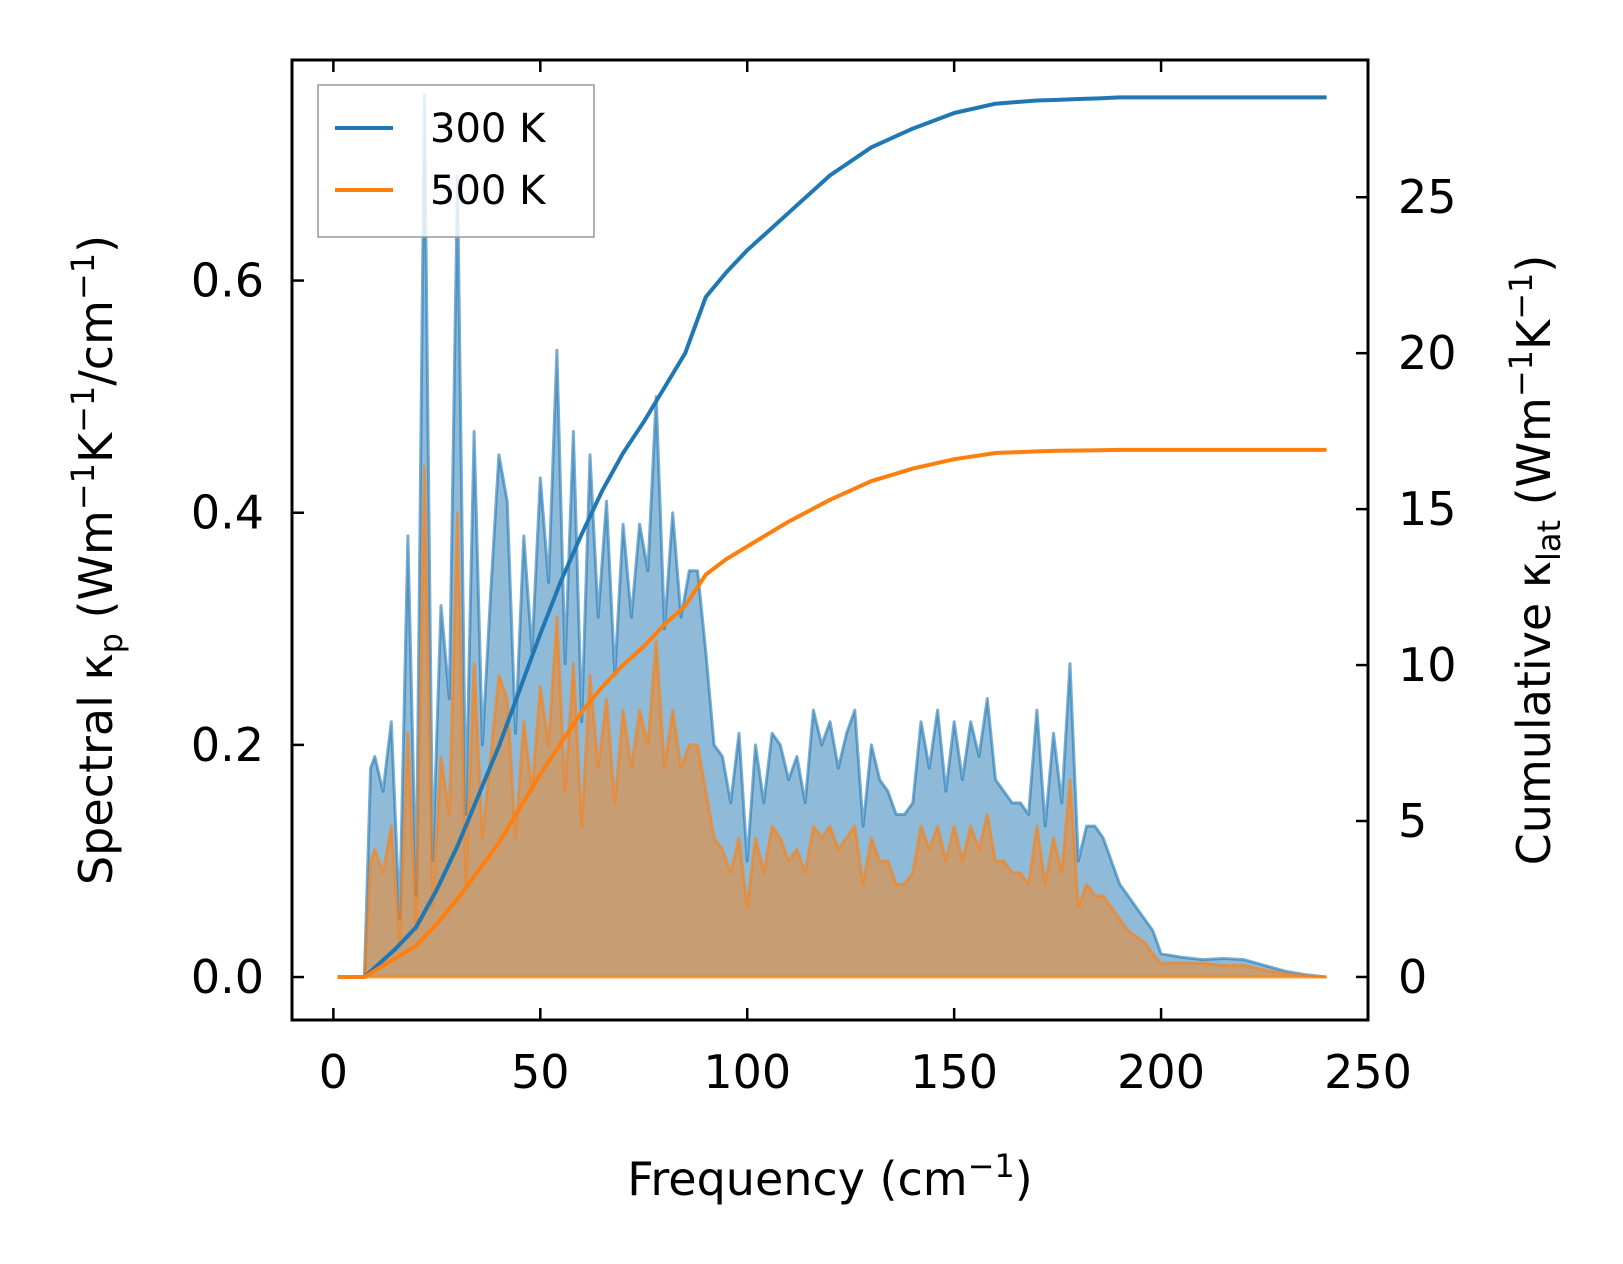 This screenshot has height=1264, width=1623. Describe the element at coordinates (1161, 1072) in the screenshot. I see `x-tick-label: 200` at that location.